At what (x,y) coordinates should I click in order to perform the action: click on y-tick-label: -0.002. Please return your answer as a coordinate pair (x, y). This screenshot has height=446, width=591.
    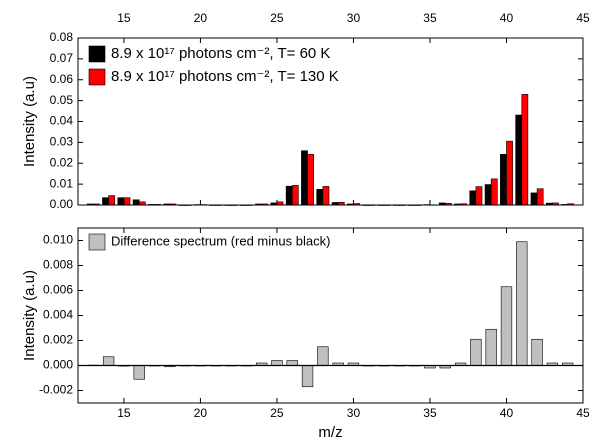
    Looking at the image, I should click on (56, 390).